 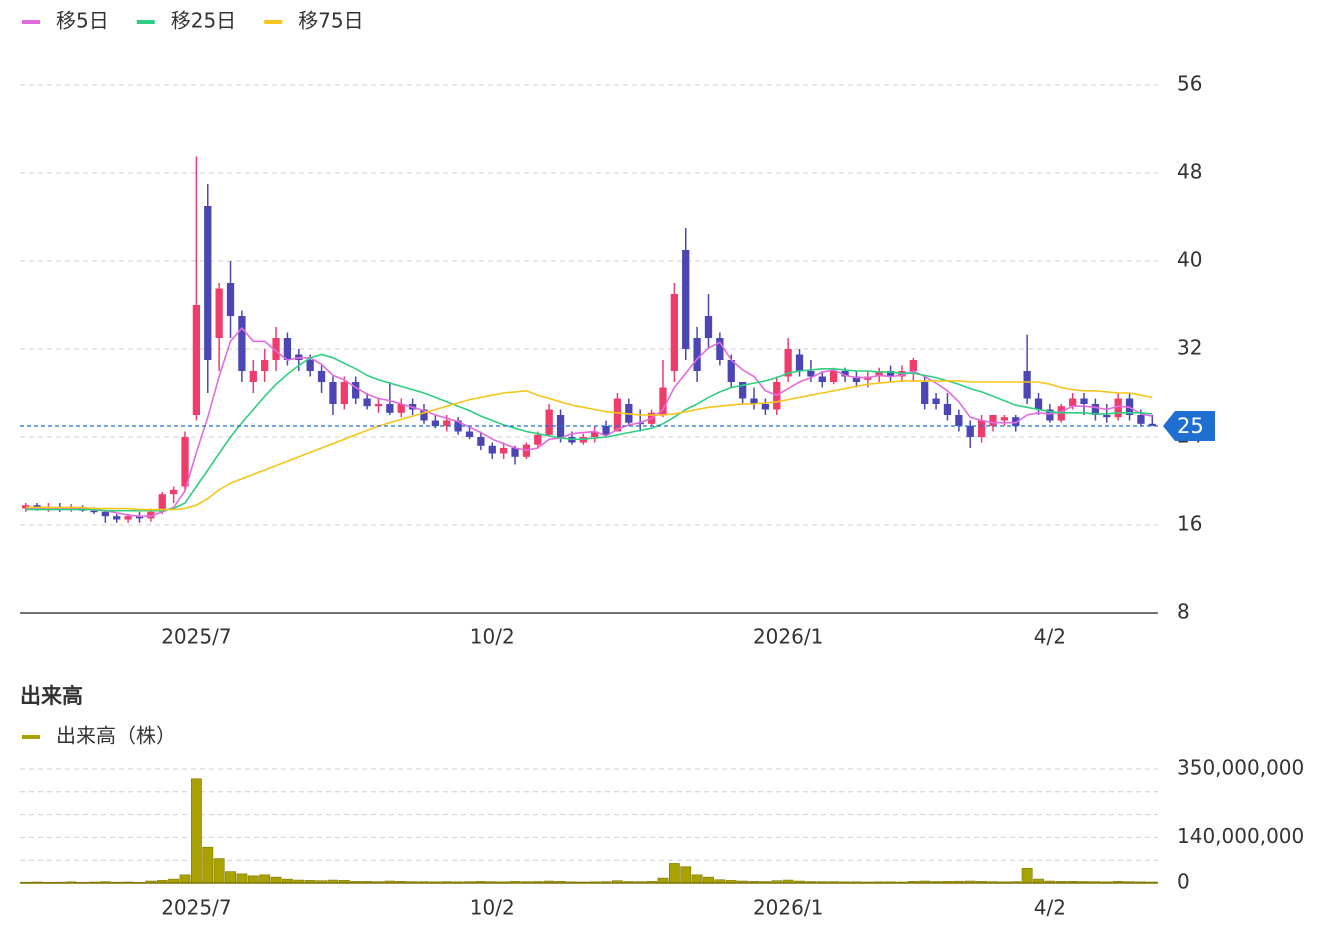 What do you see at coordinates (1183, 882) in the screenshot?
I see `y-tick-label: 0` at bounding box center [1183, 882].